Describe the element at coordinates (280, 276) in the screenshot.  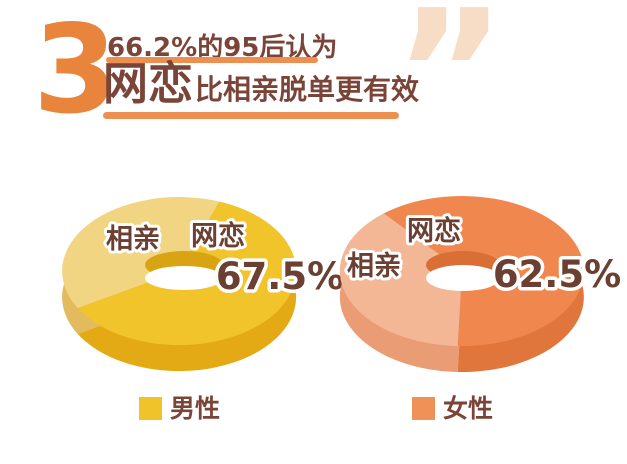
I see `male-value-label: 67.5%` at that location.